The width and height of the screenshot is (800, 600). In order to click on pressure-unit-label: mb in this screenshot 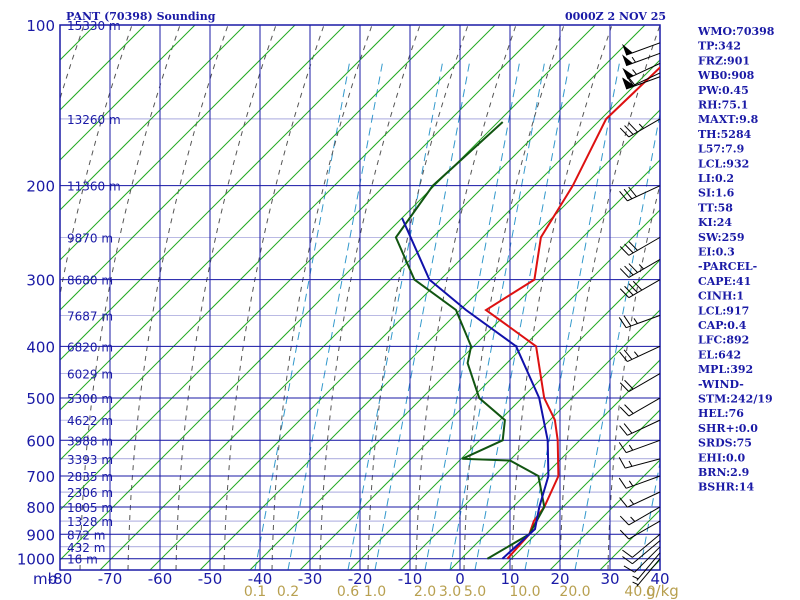, I will do `click(45, 579)`.